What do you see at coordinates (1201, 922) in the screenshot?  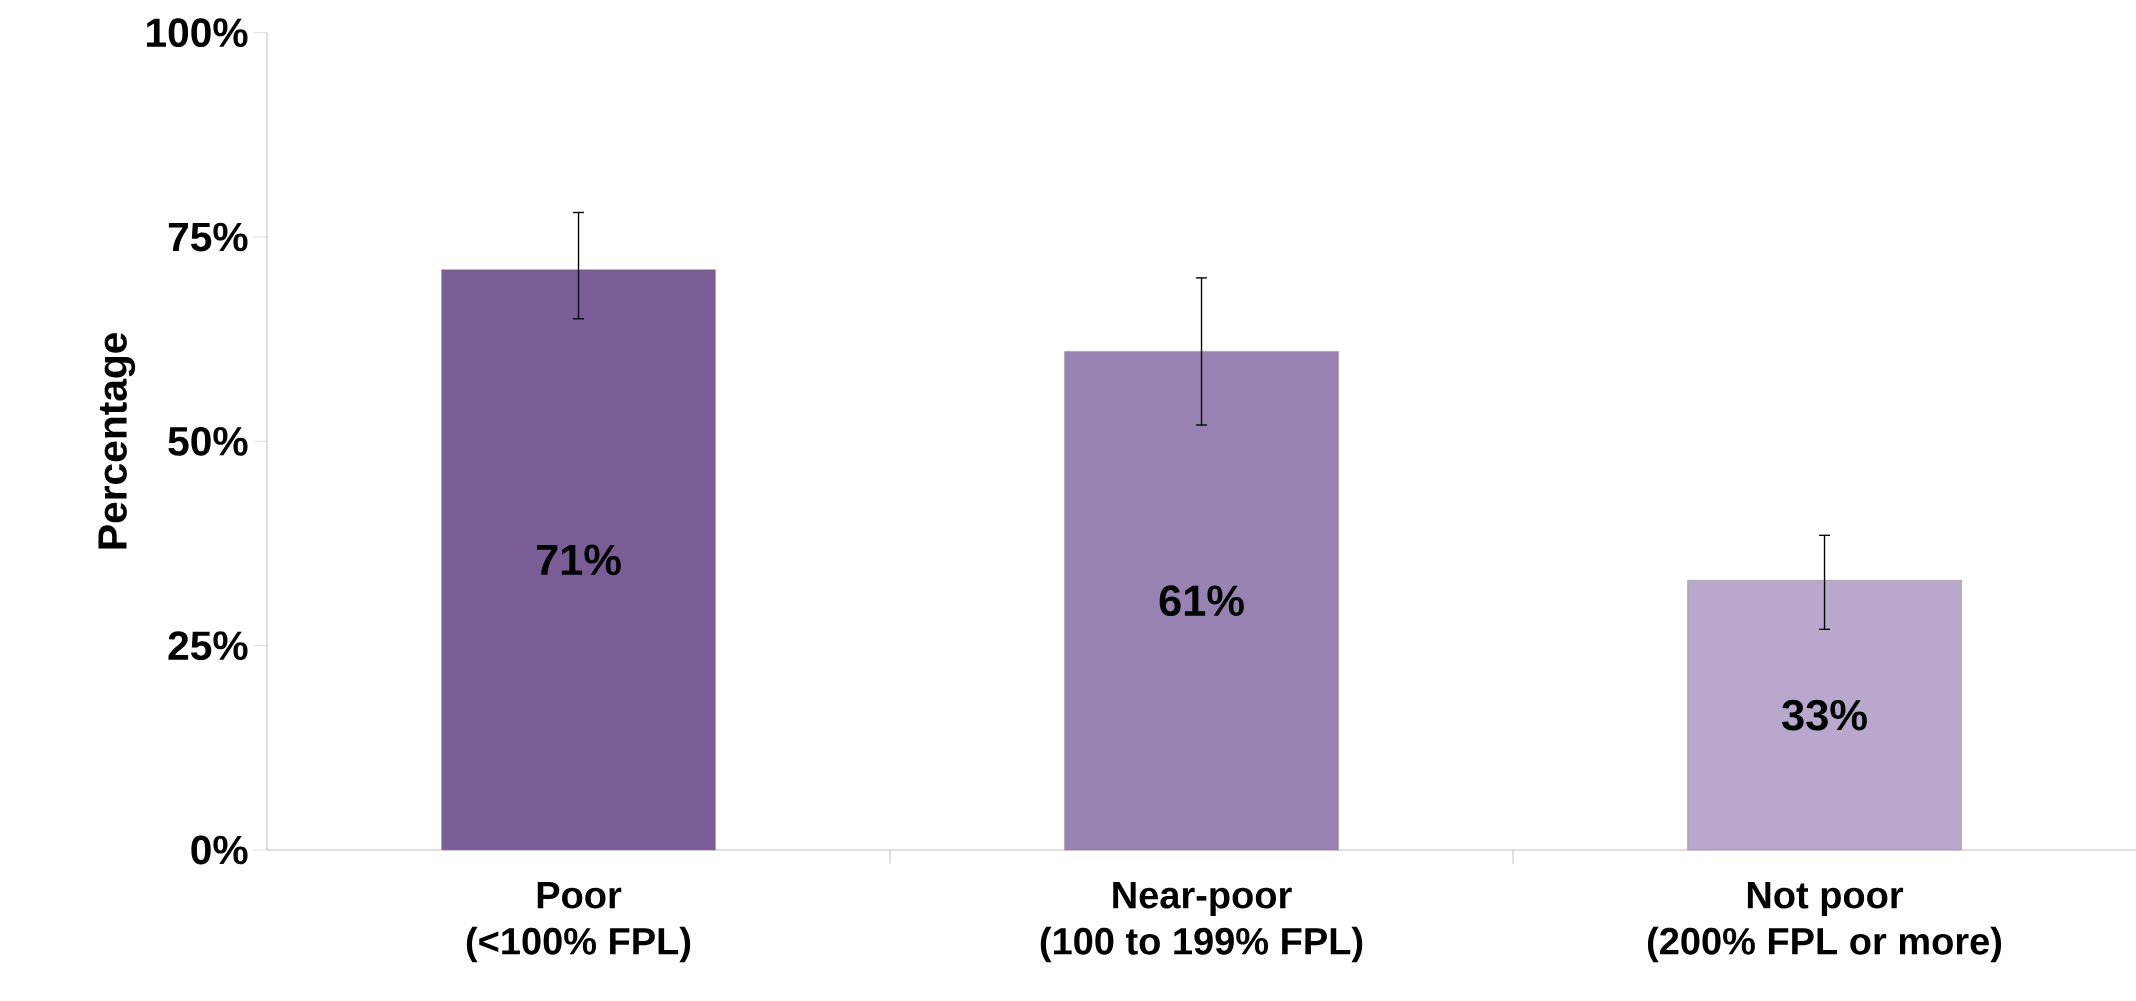 I see `x-tick-label: Near-poor (100 to 199% FPL)` at bounding box center [1201, 922].